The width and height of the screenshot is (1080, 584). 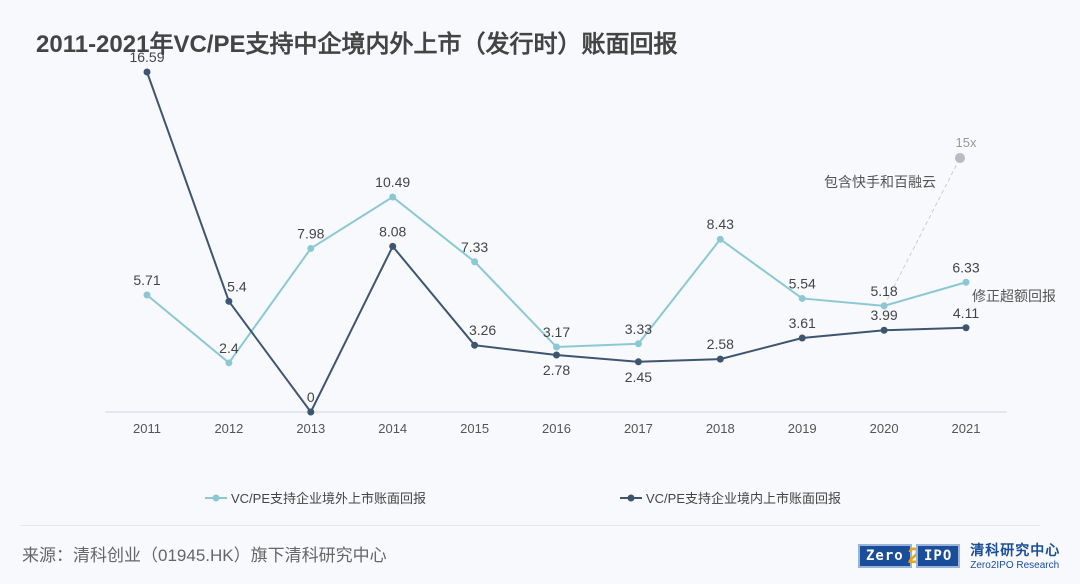 What do you see at coordinates (720, 224) in the screenshot?
I see `data-label: 8.43` at bounding box center [720, 224].